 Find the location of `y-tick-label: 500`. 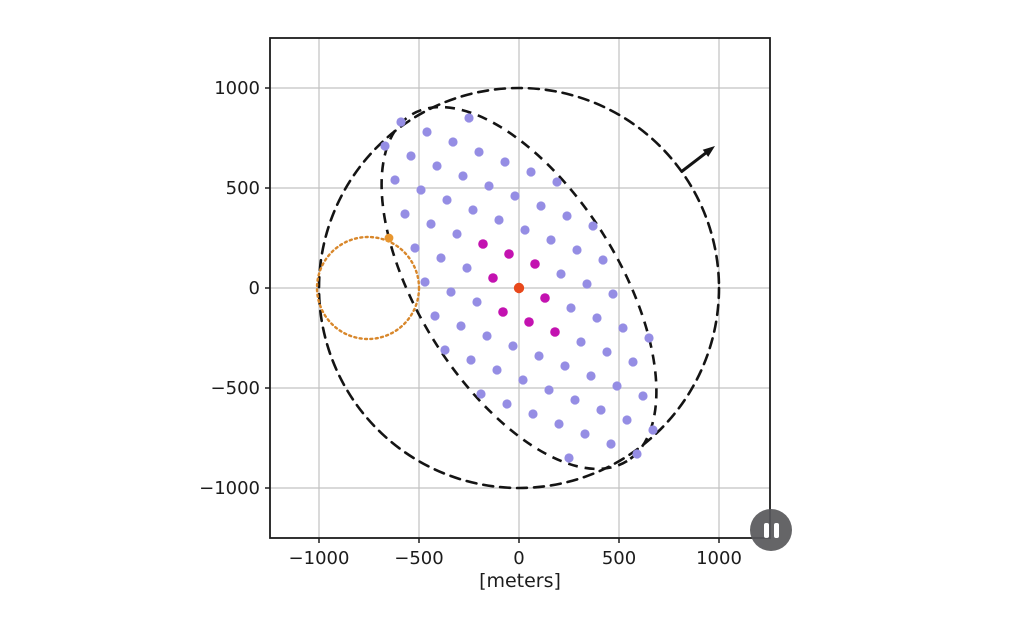

y-tick-label: 500 is located at coordinates (243, 188).